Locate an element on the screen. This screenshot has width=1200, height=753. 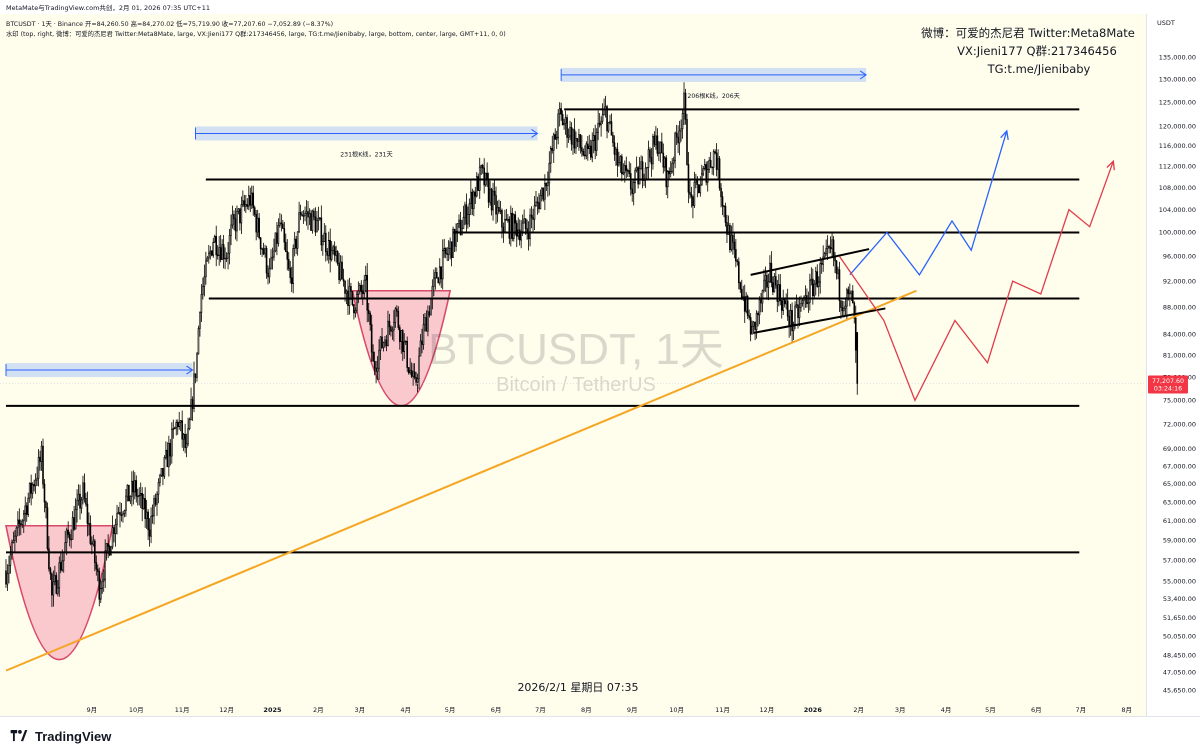
channel-upper is located at coordinates (810, 262).